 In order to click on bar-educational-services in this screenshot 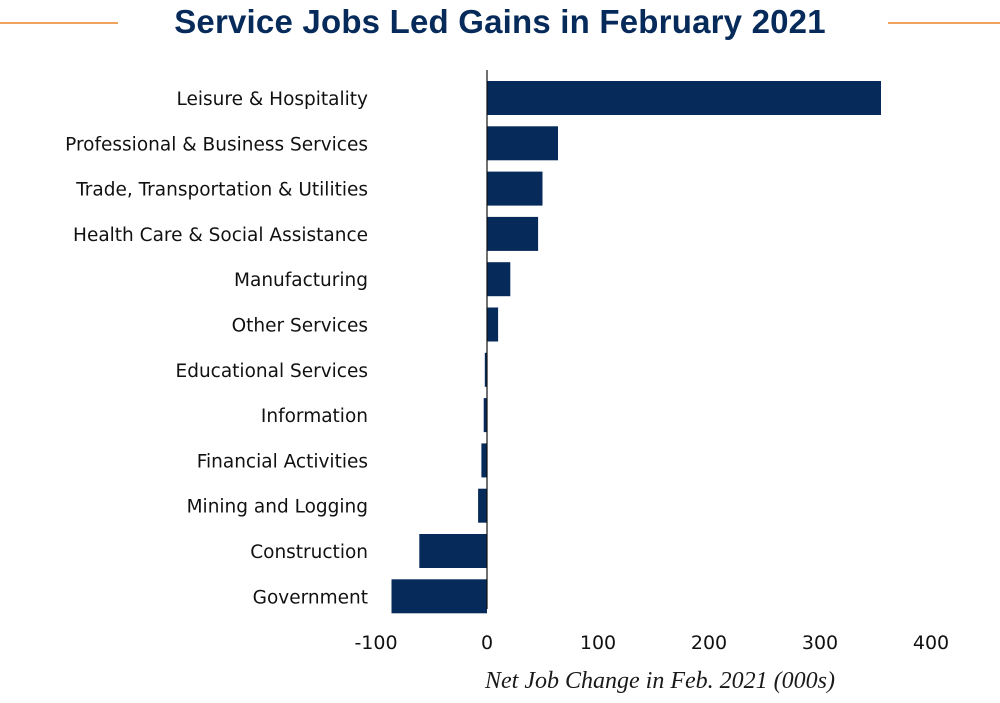, I will do `click(485, 369)`.